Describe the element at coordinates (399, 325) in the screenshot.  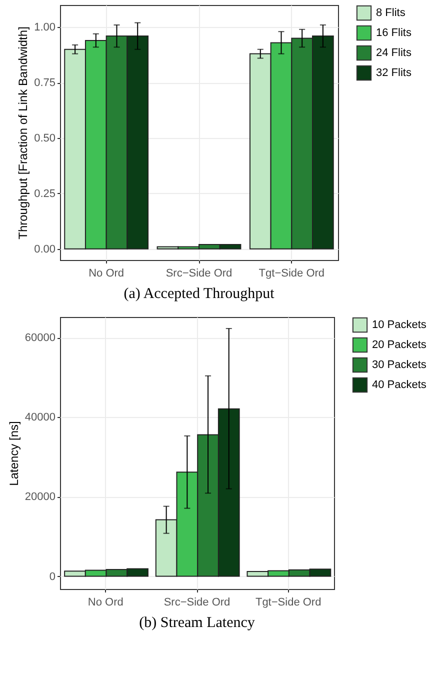
I see `legend-label: 10 Packets` at that location.